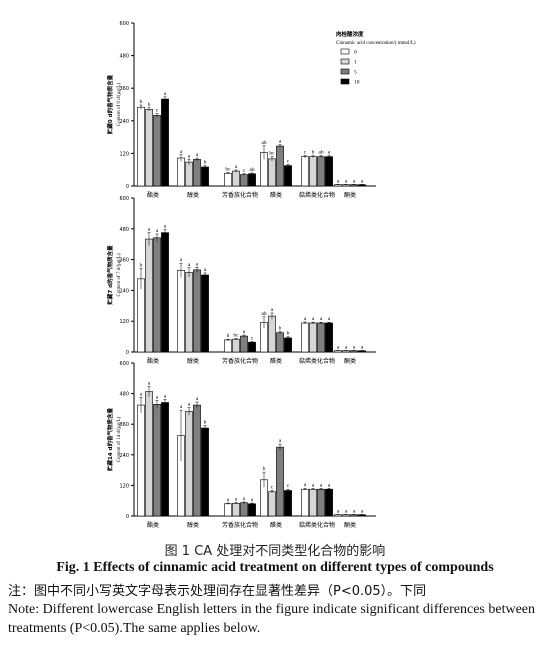  I want to click on legend-title-en: Cinnamic acid concentration/( mmol/L), so click(376, 43).